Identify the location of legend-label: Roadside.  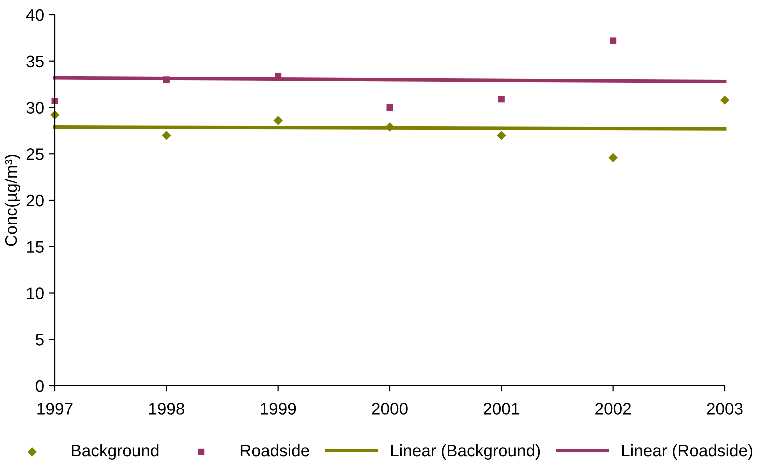
(275, 450).